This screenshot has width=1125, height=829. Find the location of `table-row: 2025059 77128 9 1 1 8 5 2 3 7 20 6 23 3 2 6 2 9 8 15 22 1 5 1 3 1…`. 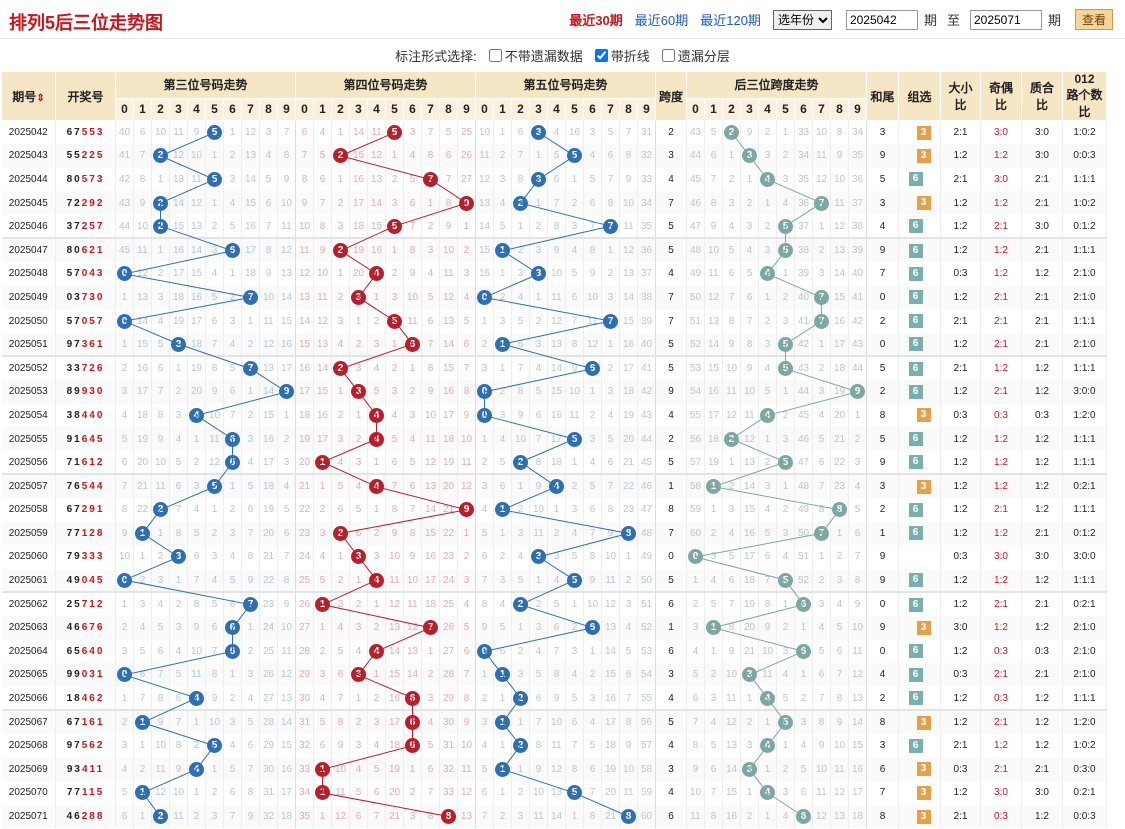

table-row: 2025059 77128 9 1 1 8 5 2 3 7 20 6 23 3 2 6 2 9 8 15 22 1 5 1 3 1… is located at coordinates (554, 533).